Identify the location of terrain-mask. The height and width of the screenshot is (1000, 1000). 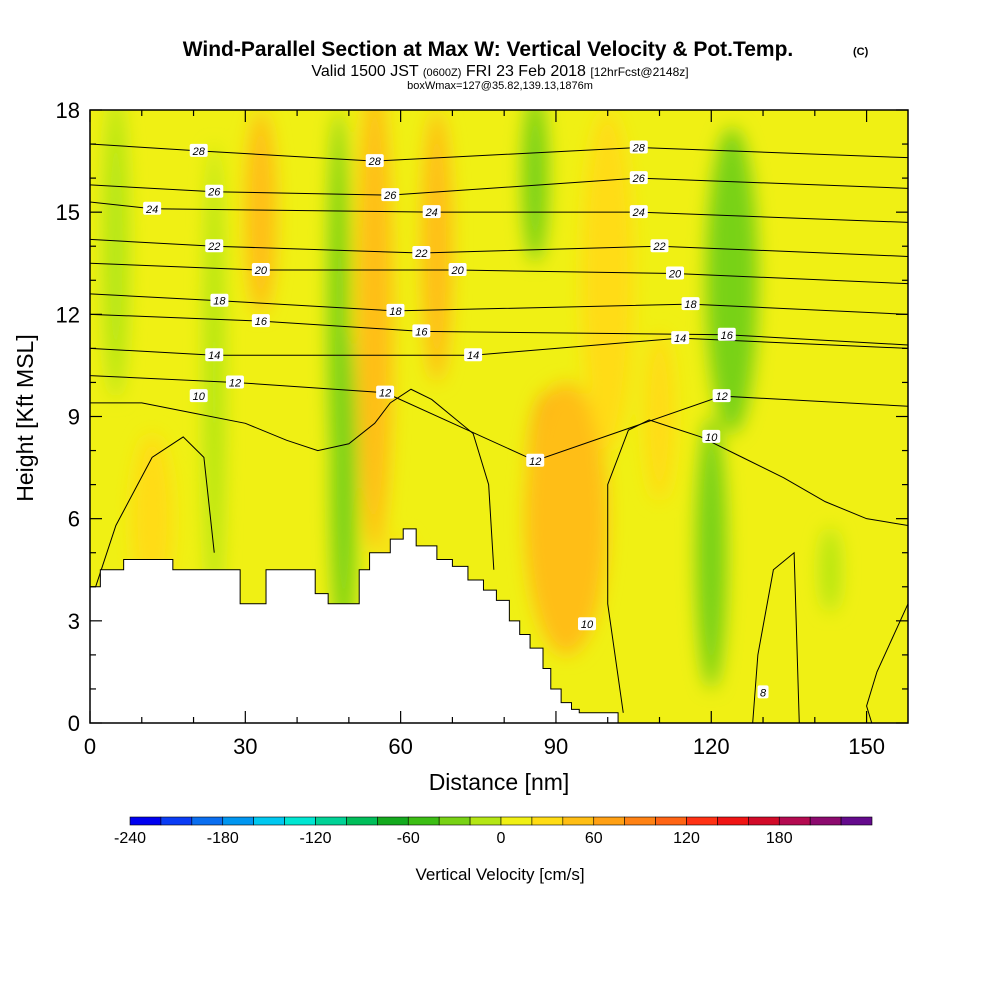
(354, 625).